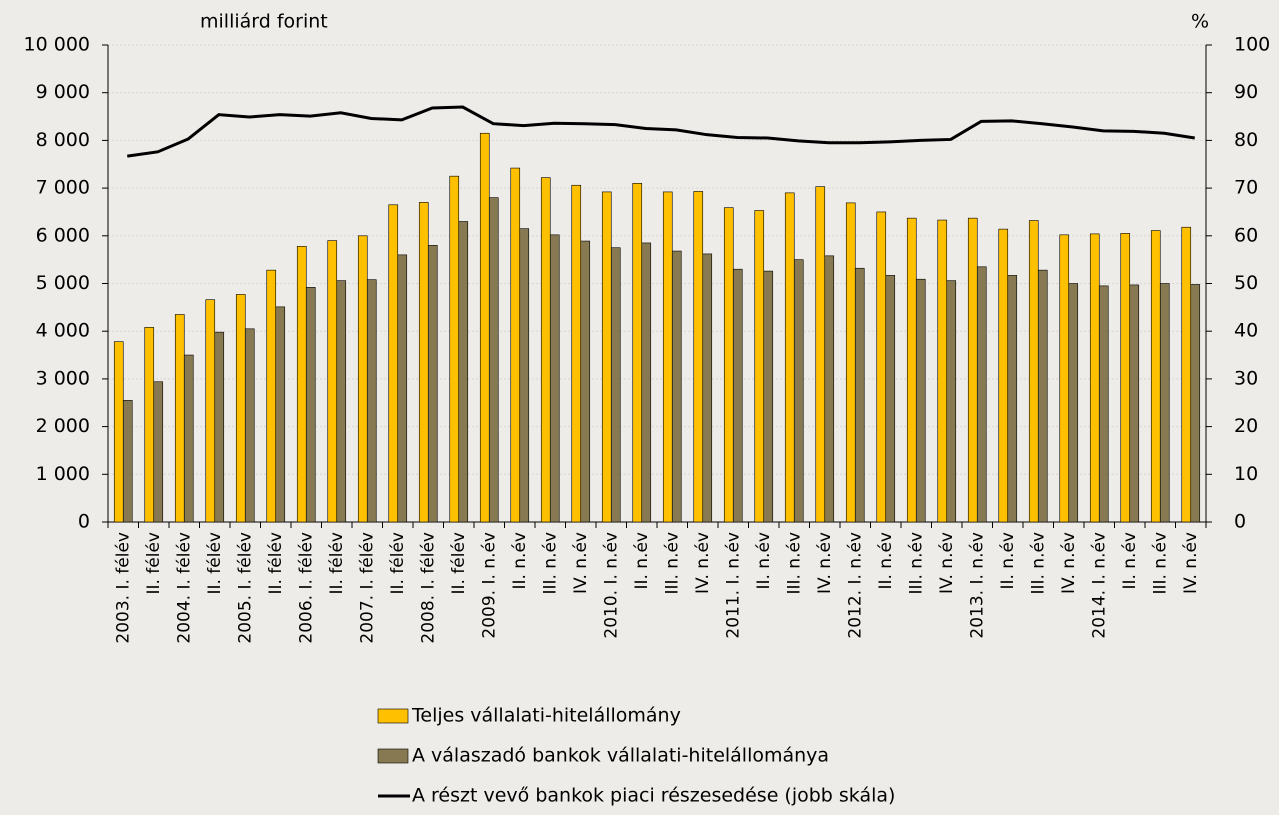 Image resolution: width=1279 pixels, height=815 pixels. What do you see at coordinates (1240, 522) in the screenshot?
I see `y2-tick-label: 0` at bounding box center [1240, 522].